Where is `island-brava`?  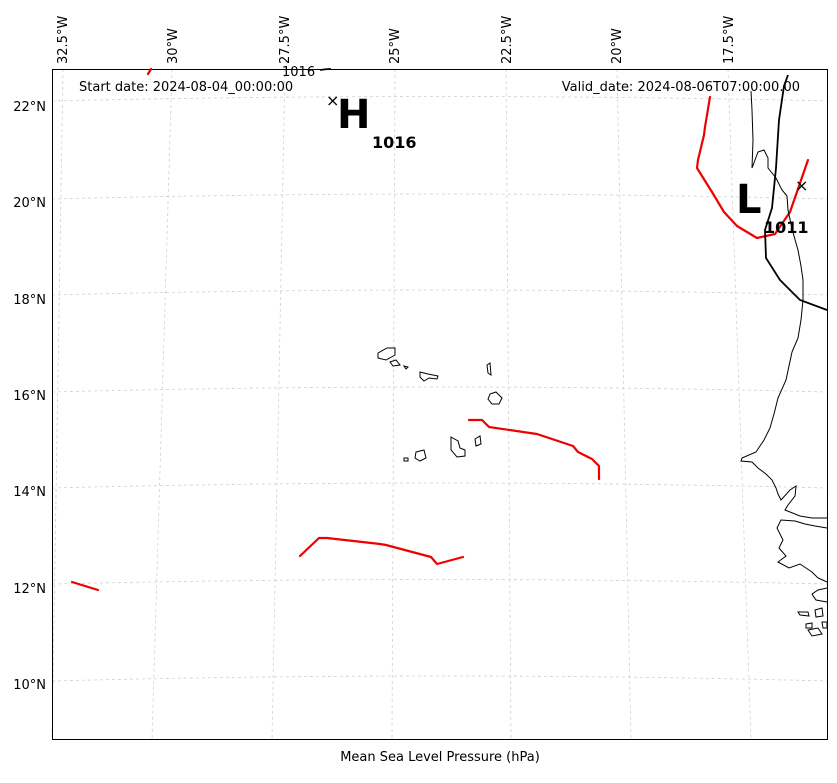 island-brava is located at coordinates (406, 459).